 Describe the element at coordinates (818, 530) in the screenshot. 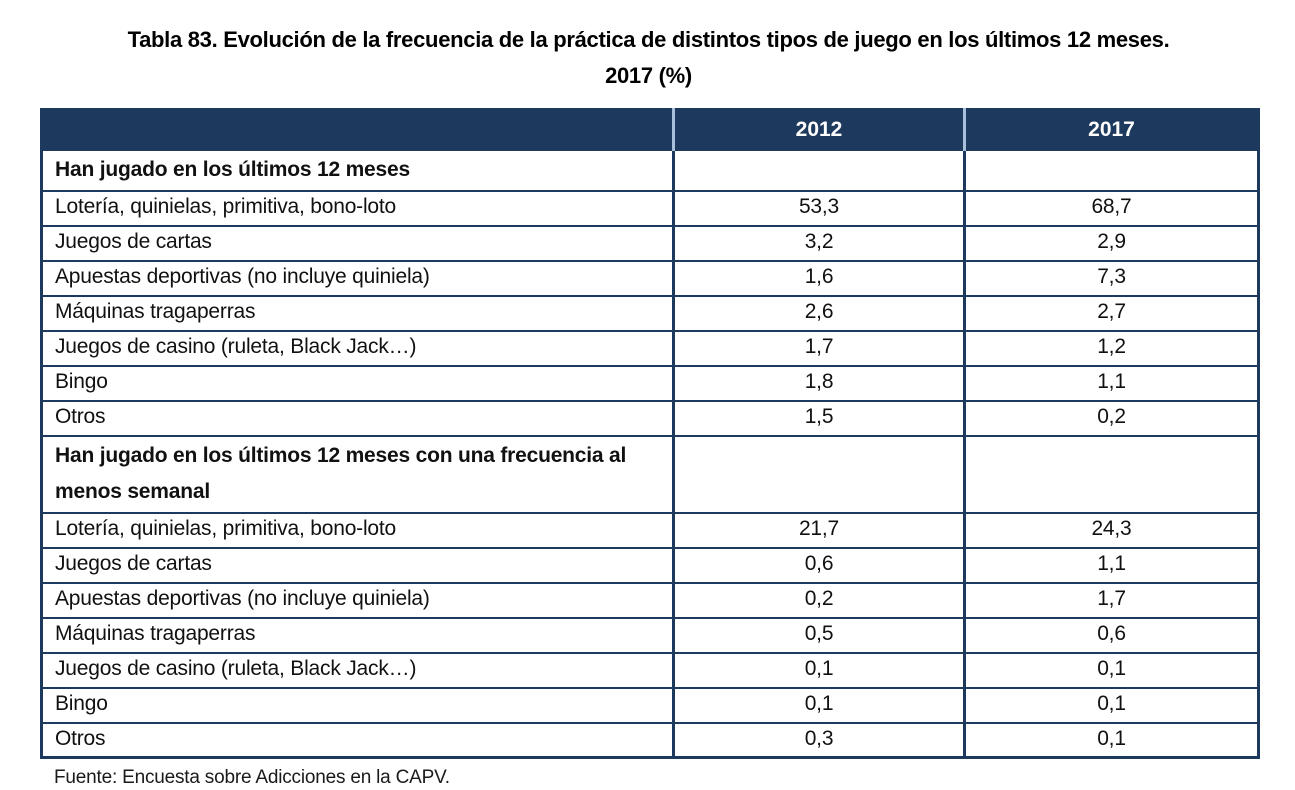

I see `row-value-2012: 21,7` at that location.